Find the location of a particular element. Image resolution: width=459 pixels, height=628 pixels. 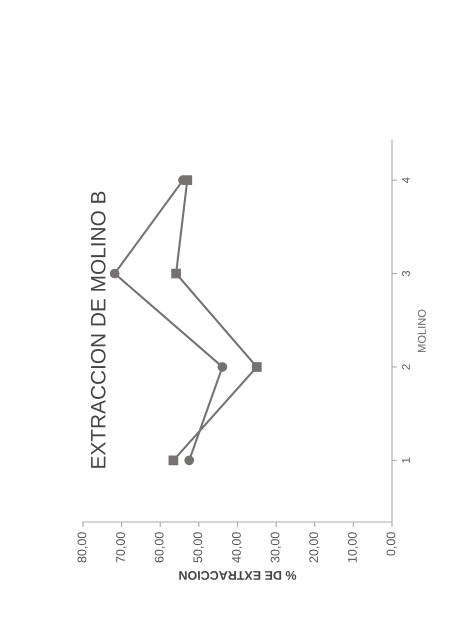

x-tick-label: 0,00 is located at coordinates (391, 544).